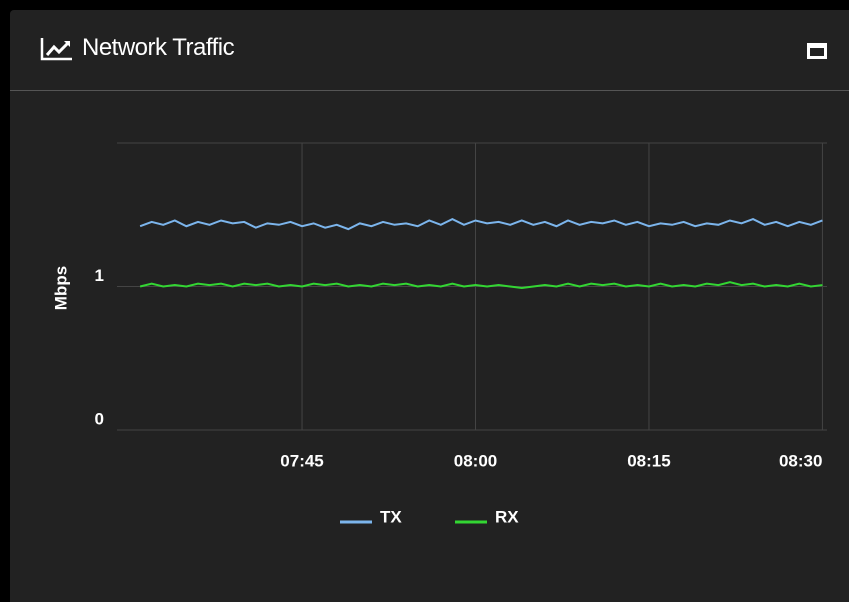 The height and width of the screenshot is (602, 849). Describe the element at coordinates (391, 516) in the screenshot. I see `legend-label: TX` at that location.